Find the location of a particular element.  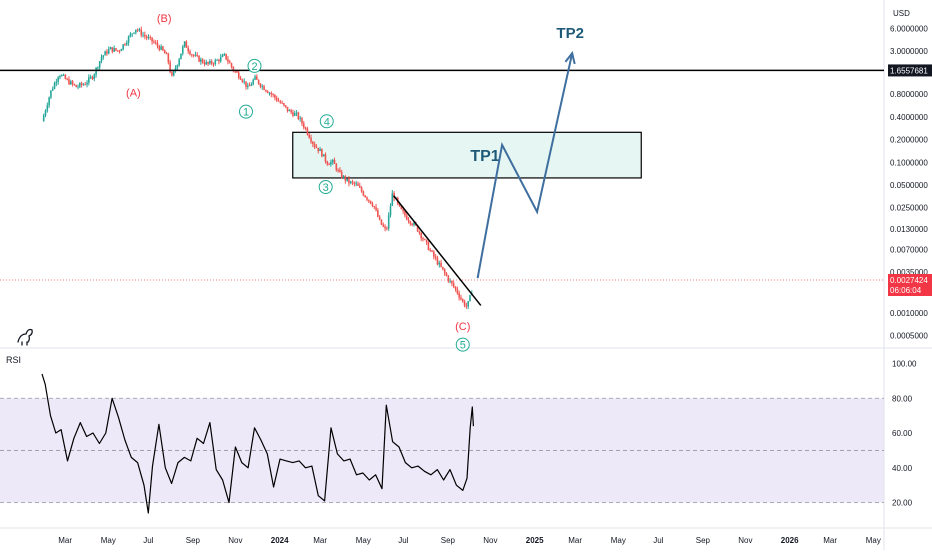

currency-label: USD is located at coordinates (901, 13).